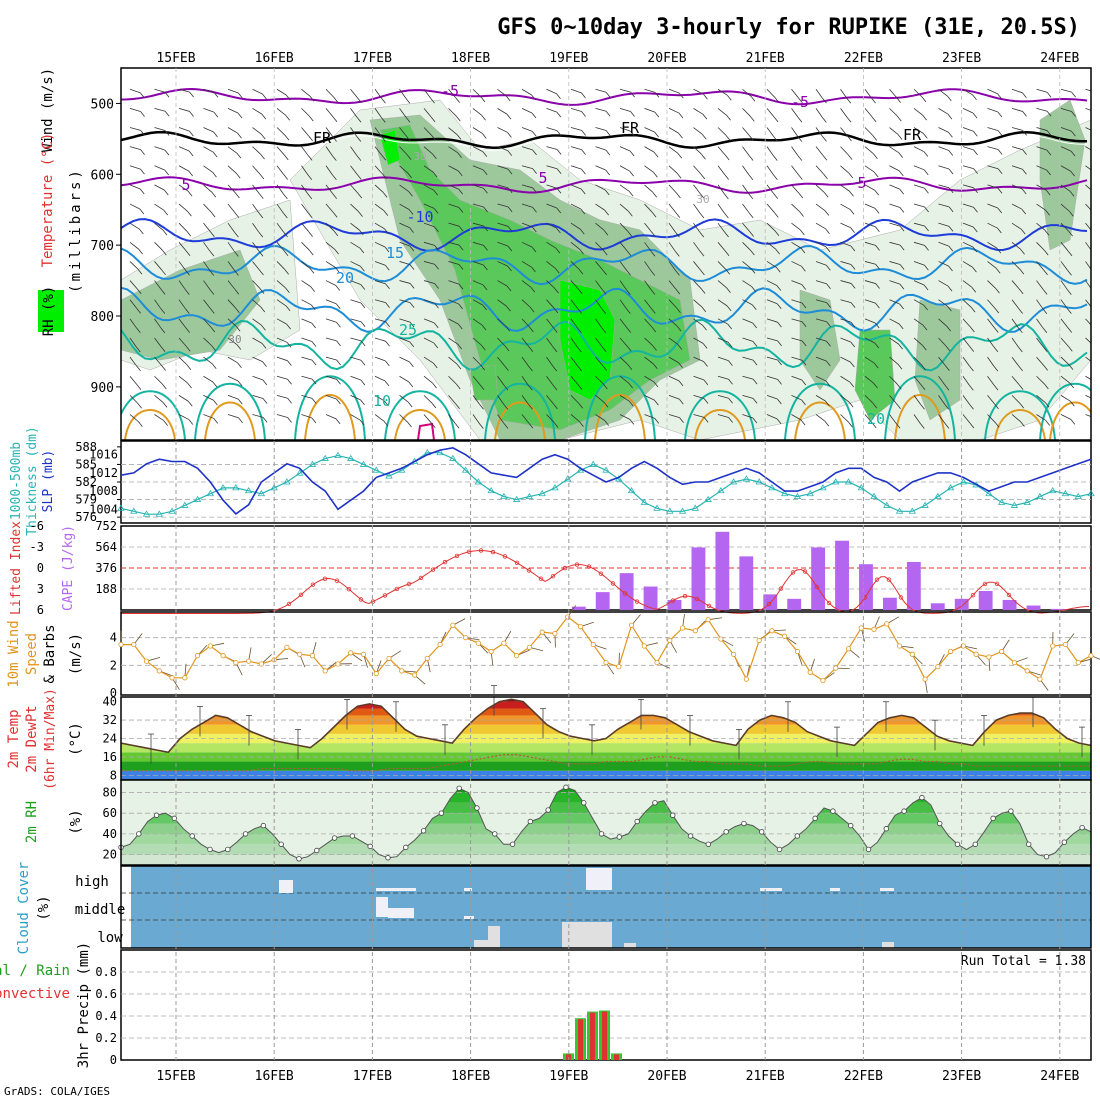 This screenshot has width=1100, height=1104. Describe the element at coordinates (419, 217) in the screenshot. I see `contour-label: -10` at that location.